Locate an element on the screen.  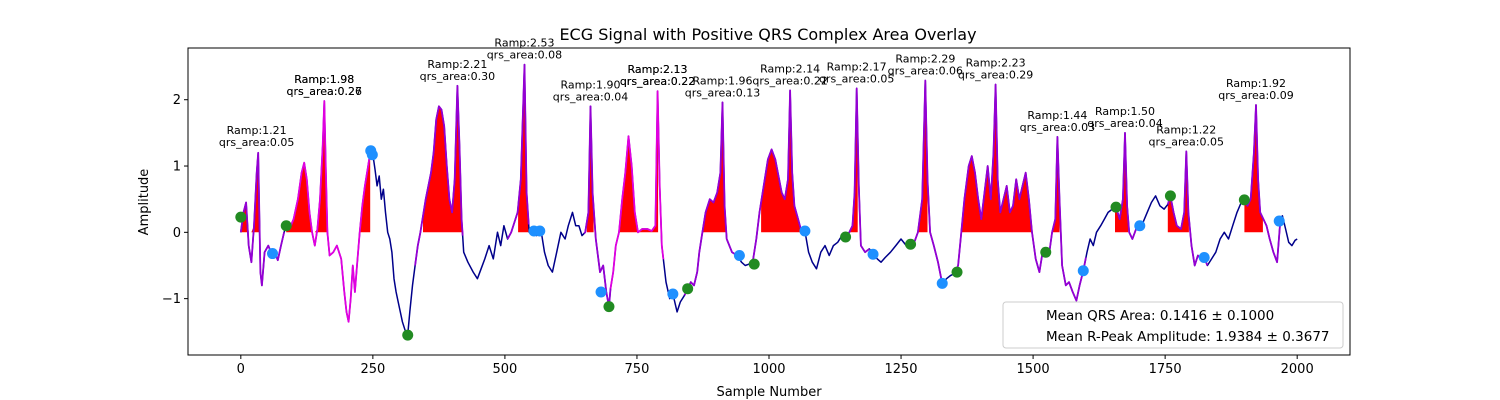
annotation-ramp-label: Ramp:1.50 is located at coordinates (1125, 111).